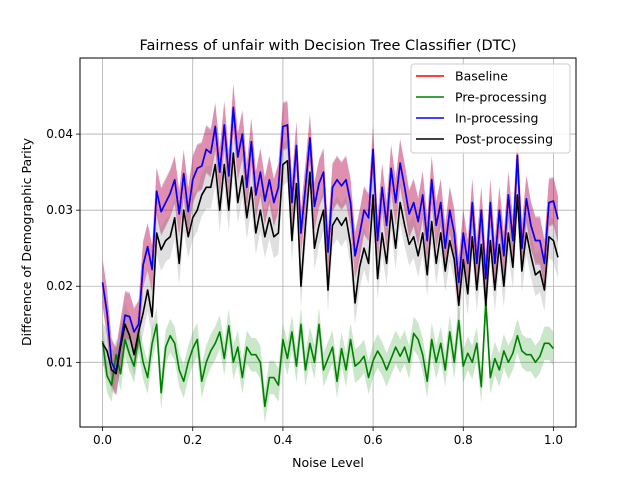 The width and height of the screenshot is (640, 480). What do you see at coordinates (373, 440) in the screenshot?
I see `x-tick-label: 0.6` at bounding box center [373, 440].